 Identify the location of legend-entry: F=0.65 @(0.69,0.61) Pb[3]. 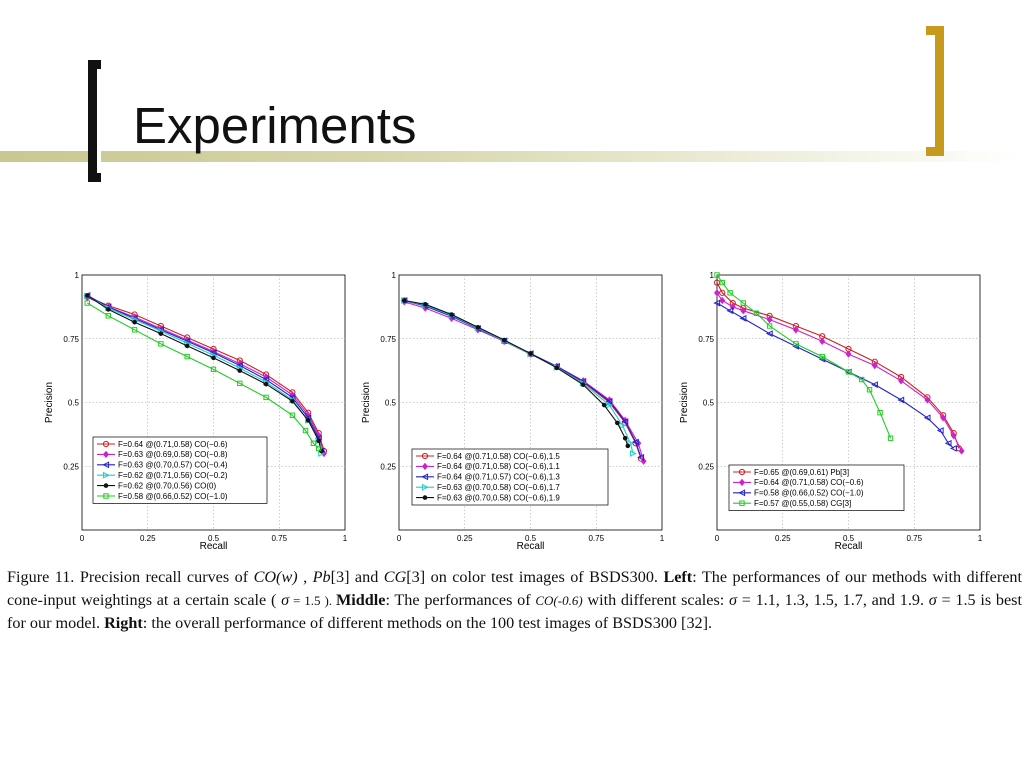
(801, 472).